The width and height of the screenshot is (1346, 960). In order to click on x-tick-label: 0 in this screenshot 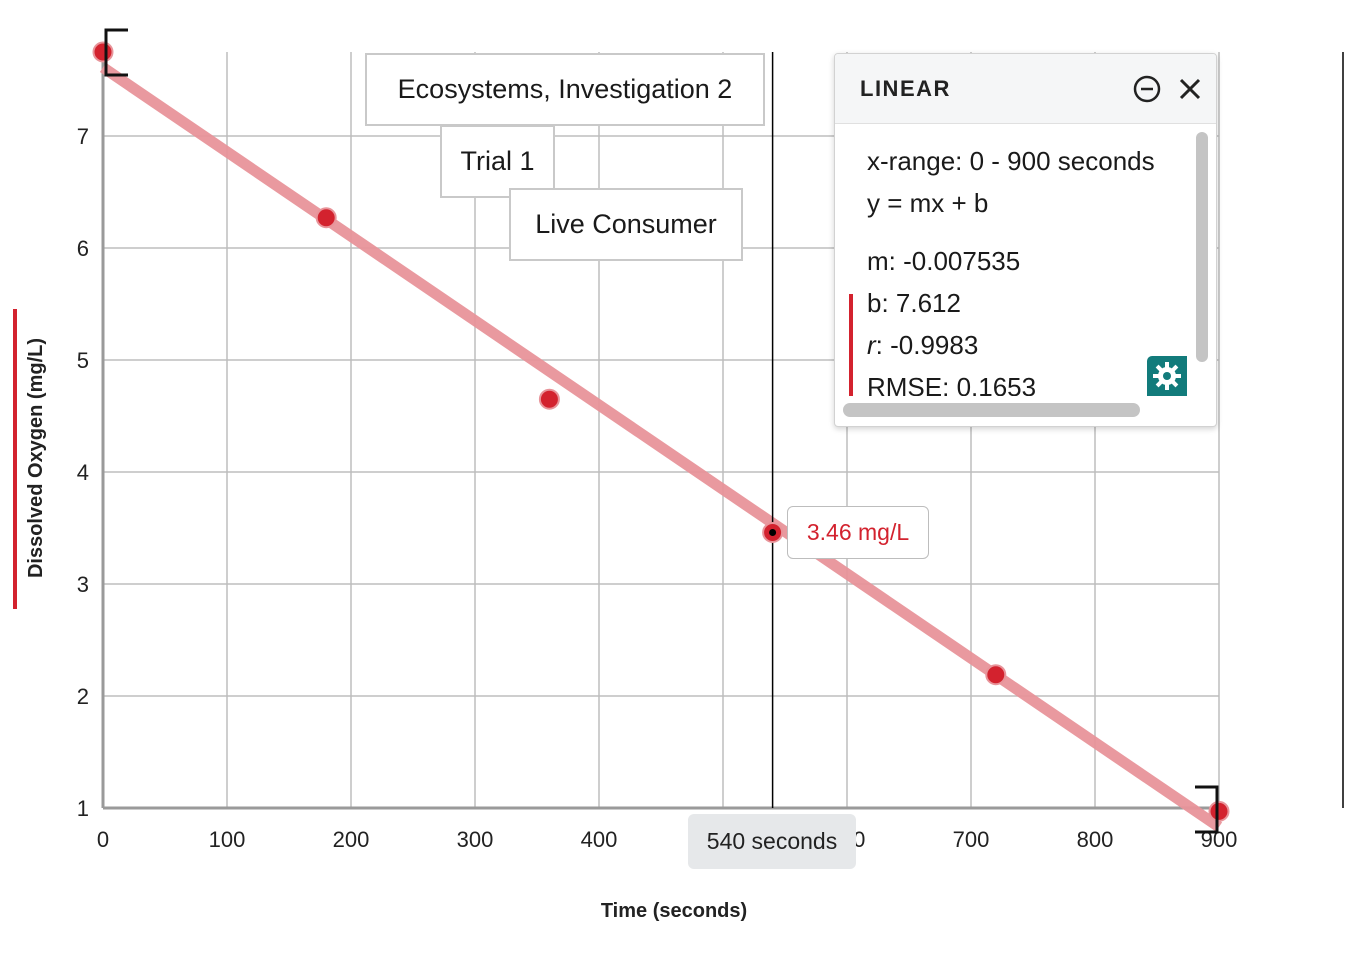, I will do `click(103, 839)`.